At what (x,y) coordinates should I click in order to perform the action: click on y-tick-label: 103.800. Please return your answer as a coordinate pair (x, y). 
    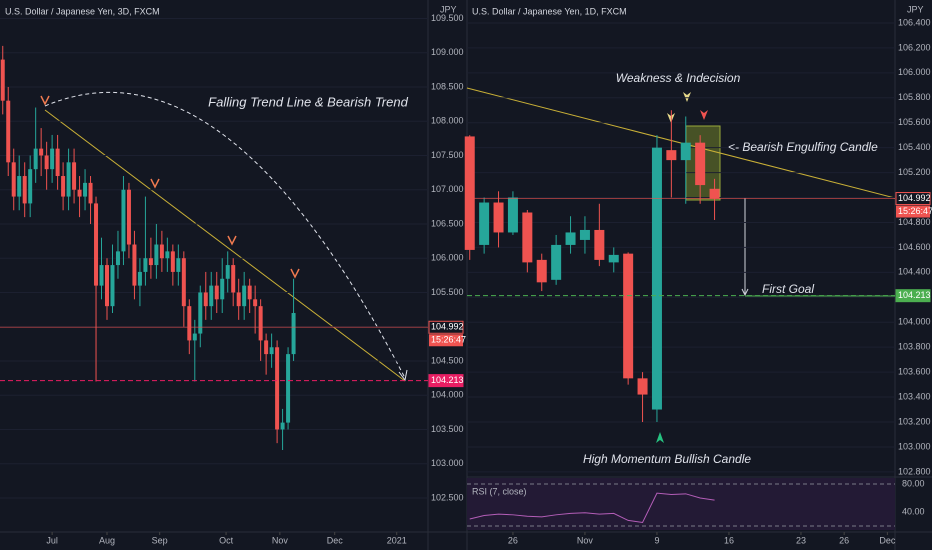
    Looking at the image, I should click on (914, 347).